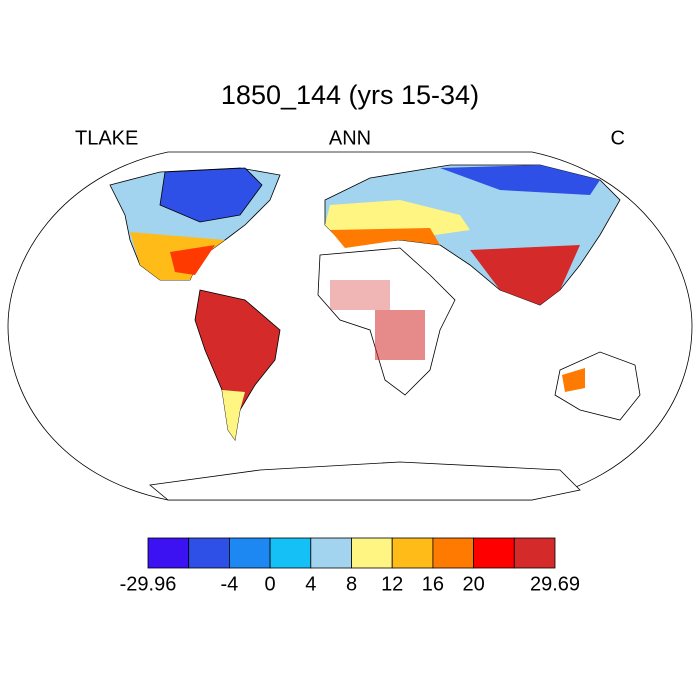 The width and height of the screenshot is (700, 700). Describe the element at coordinates (351, 584) in the screenshot. I see `colorbar-label: 8` at that location.